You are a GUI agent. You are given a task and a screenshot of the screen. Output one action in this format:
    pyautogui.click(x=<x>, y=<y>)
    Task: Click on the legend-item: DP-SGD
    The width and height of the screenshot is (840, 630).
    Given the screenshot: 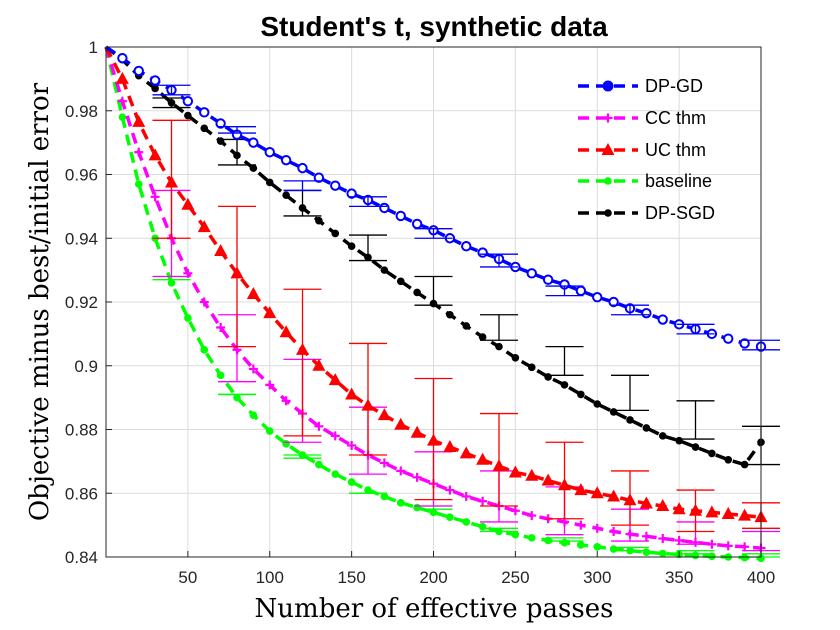 What is the action you would take?
    pyautogui.click(x=646, y=213)
    